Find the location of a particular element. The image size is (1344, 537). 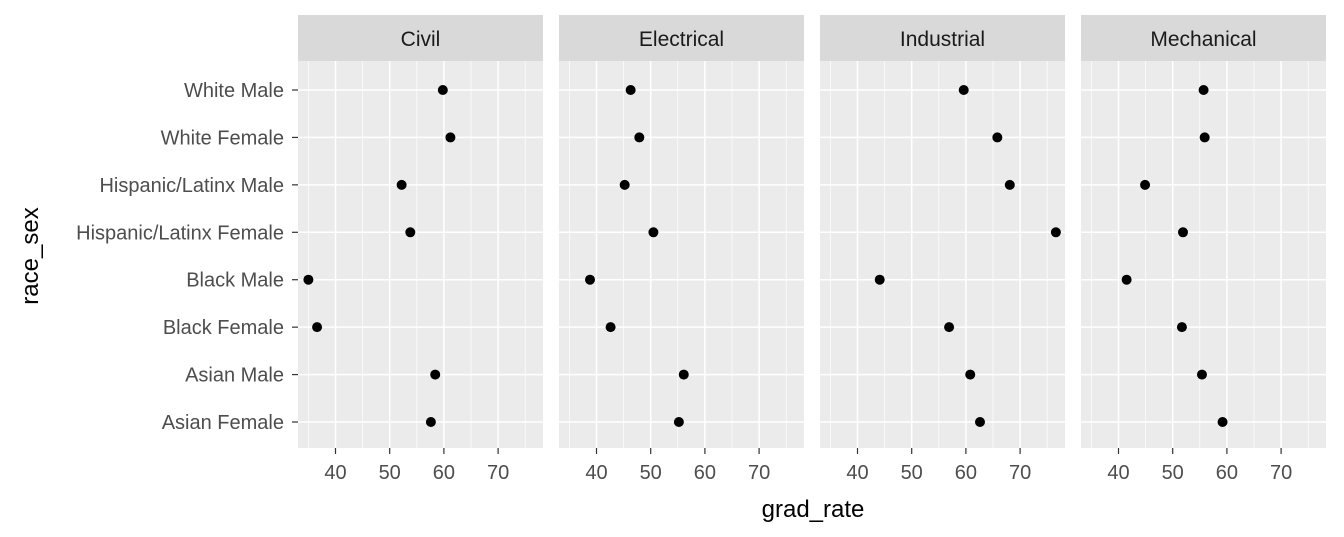

y-tick-label: Black Female is located at coordinates (223, 328).